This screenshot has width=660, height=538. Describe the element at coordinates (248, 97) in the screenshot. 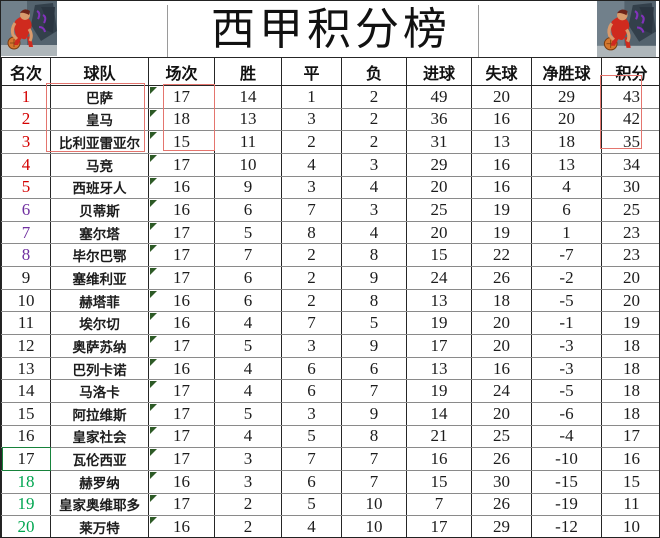

I see `wins-cell: 14` at that location.